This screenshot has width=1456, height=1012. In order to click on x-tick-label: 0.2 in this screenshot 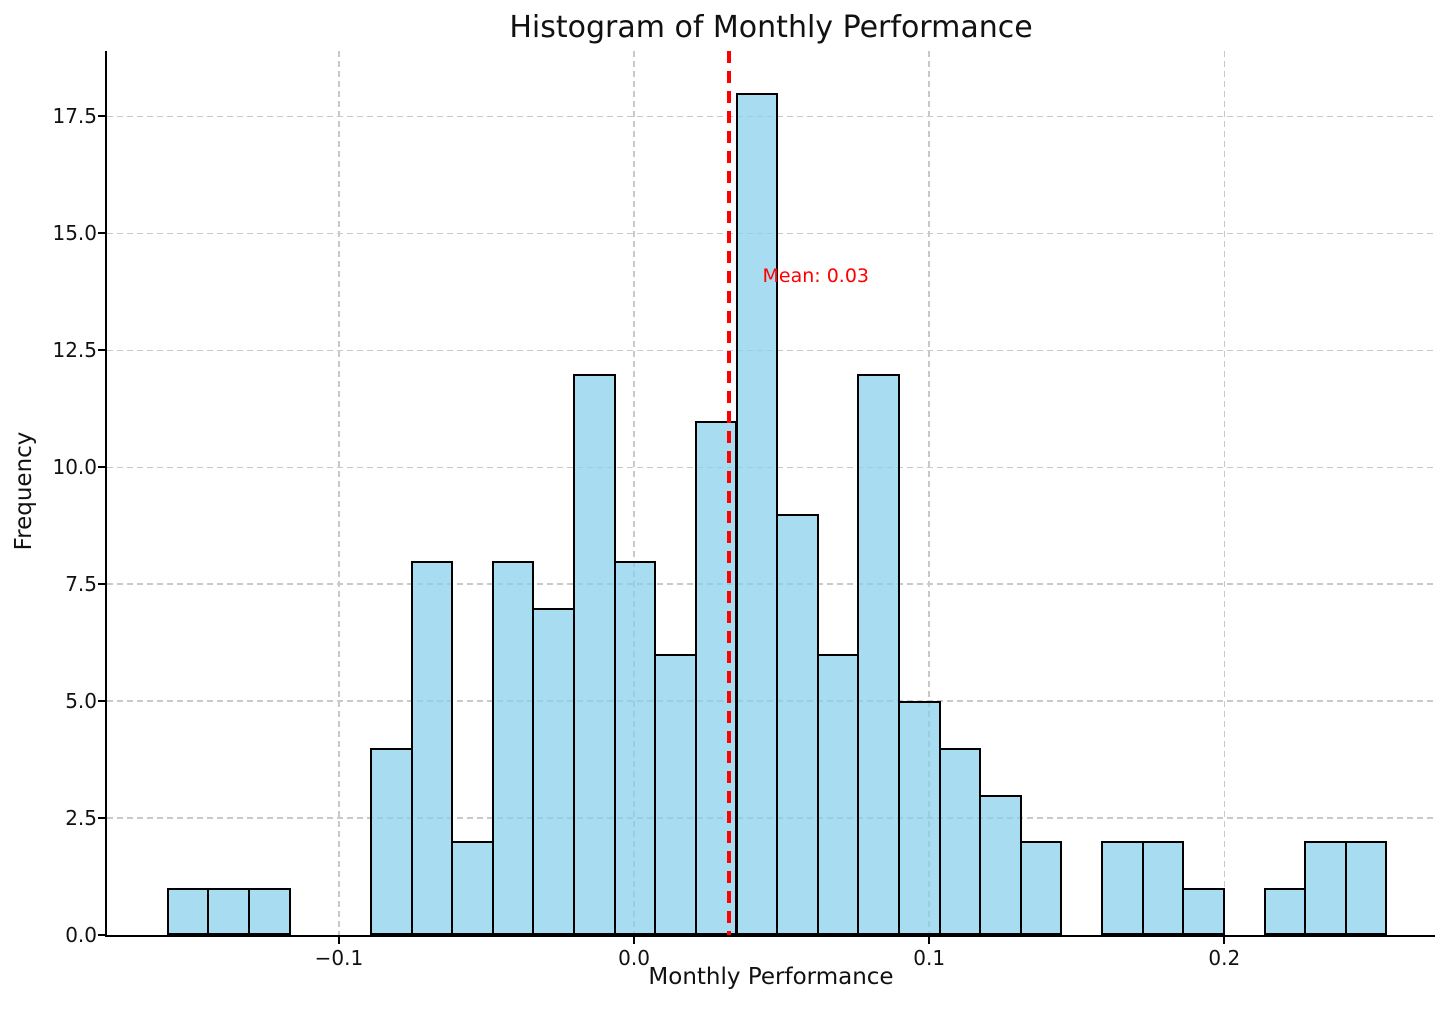, I will do `click(1224, 958)`.